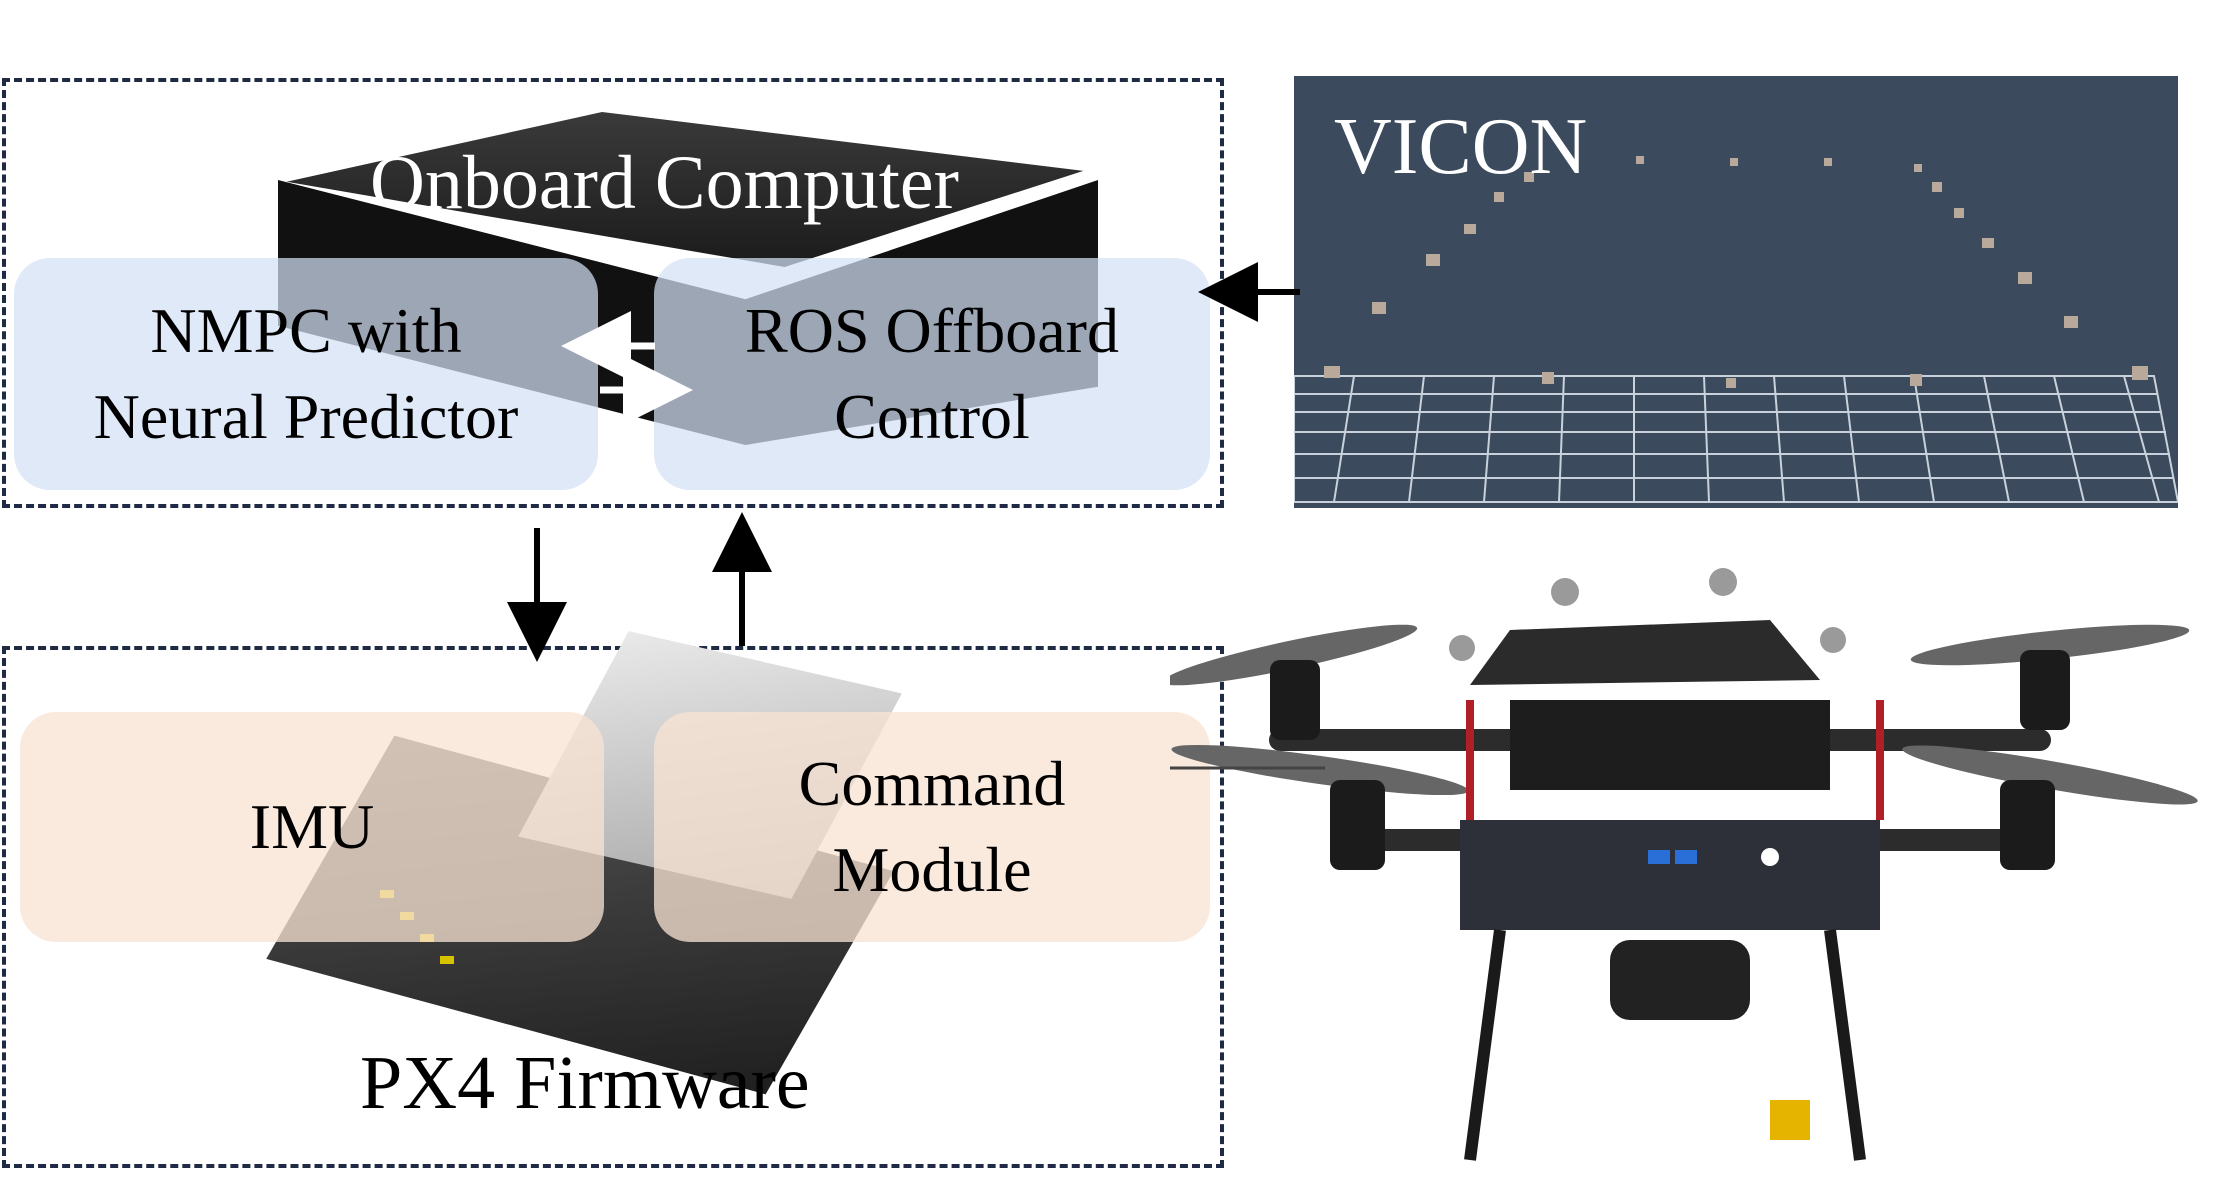 This screenshot has height=1185, width=2218. Describe the element at coordinates (1680, 980) in the screenshot. I see `battery` at that location.